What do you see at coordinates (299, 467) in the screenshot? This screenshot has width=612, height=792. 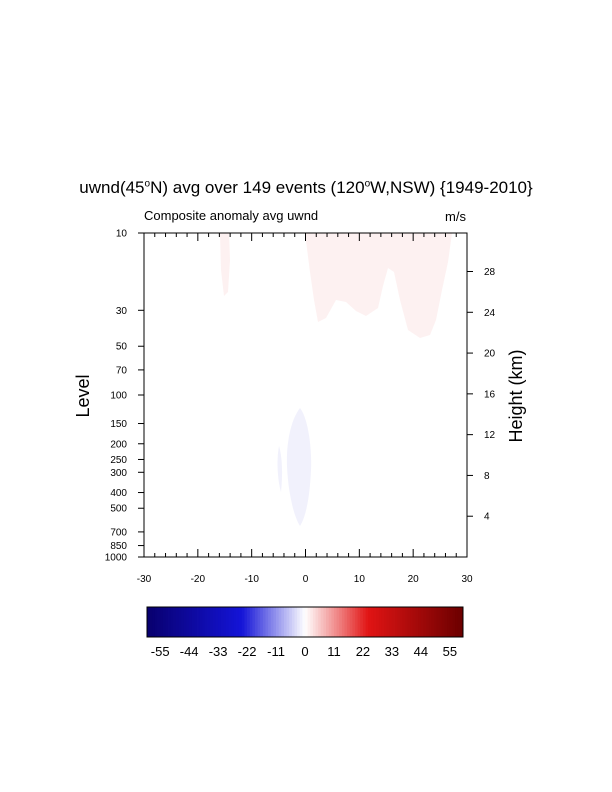 I see `negative-anomaly-region-main` at bounding box center [299, 467].